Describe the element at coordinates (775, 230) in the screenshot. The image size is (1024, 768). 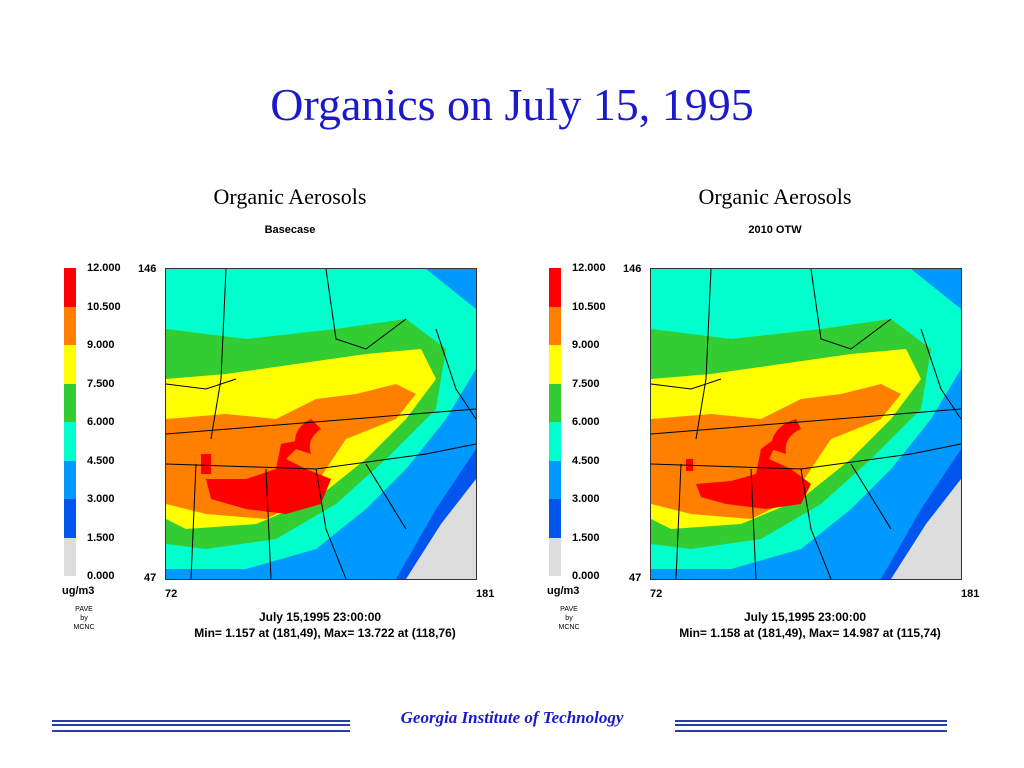
I see `panel-subtitle: 2010 OTW` at that location.